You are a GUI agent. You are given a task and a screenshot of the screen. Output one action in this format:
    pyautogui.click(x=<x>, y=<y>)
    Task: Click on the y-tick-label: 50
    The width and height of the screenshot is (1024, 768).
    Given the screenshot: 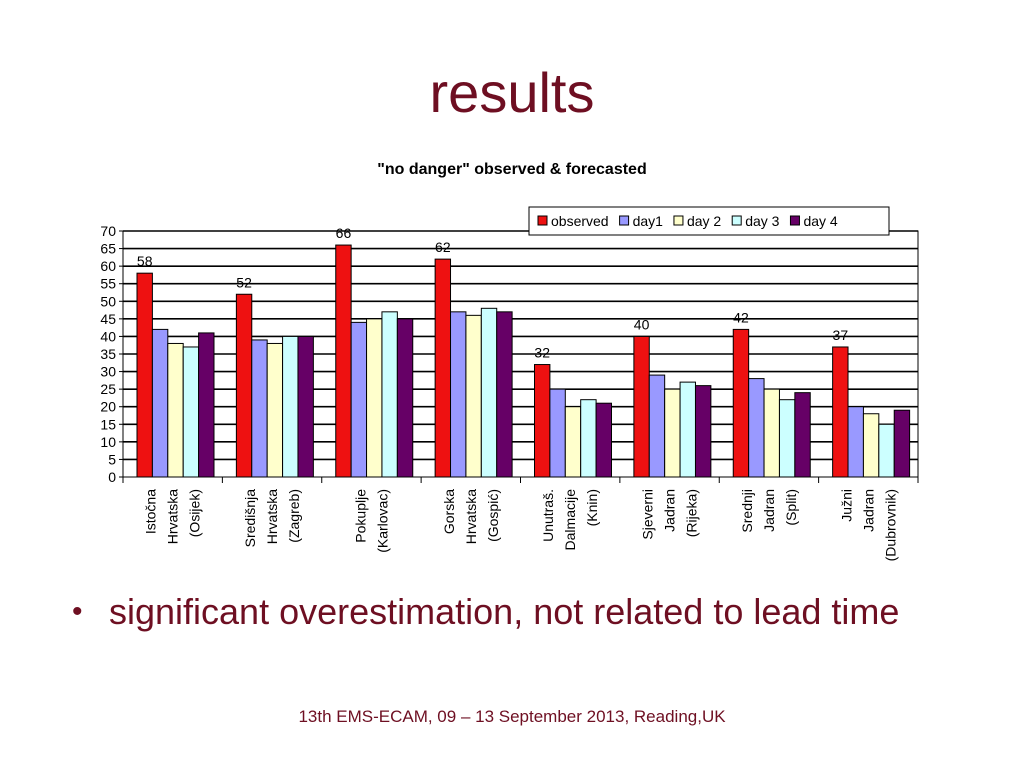 What is the action you would take?
    pyautogui.click(x=108, y=301)
    